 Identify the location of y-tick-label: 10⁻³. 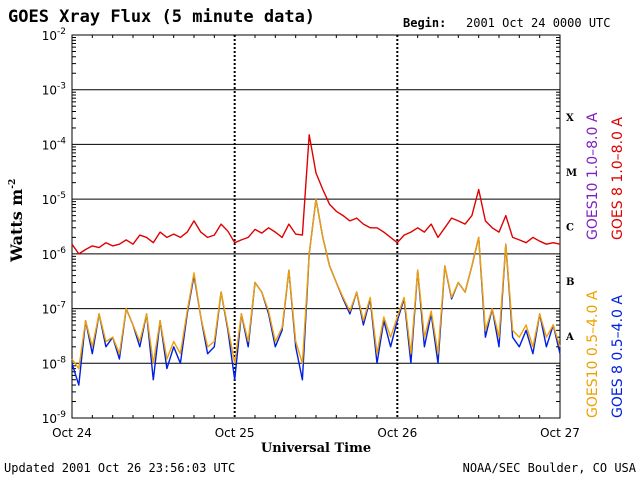
(54, 90).